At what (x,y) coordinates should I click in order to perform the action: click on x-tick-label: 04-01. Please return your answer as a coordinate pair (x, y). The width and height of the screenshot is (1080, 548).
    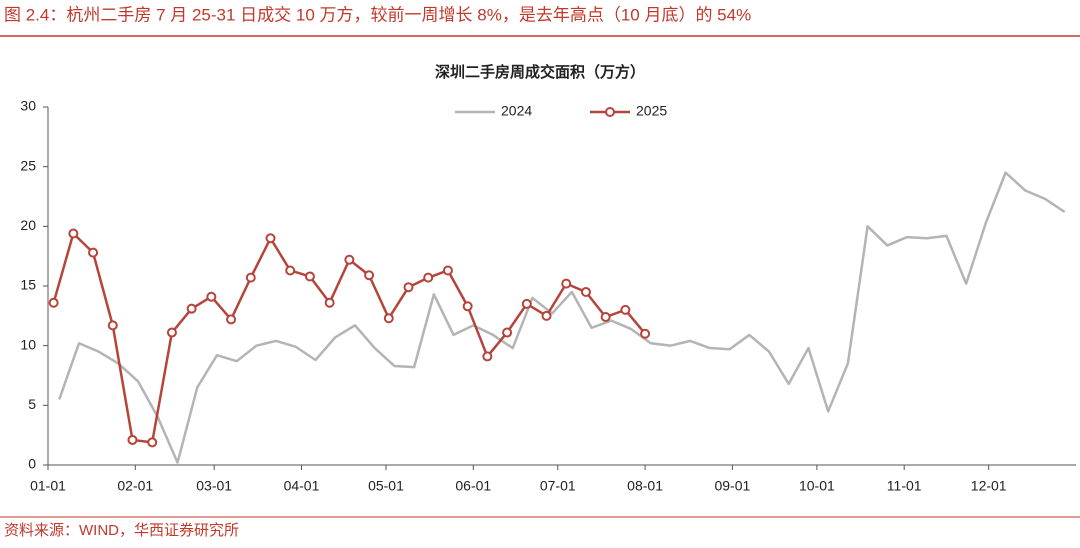
    Looking at the image, I should click on (302, 486).